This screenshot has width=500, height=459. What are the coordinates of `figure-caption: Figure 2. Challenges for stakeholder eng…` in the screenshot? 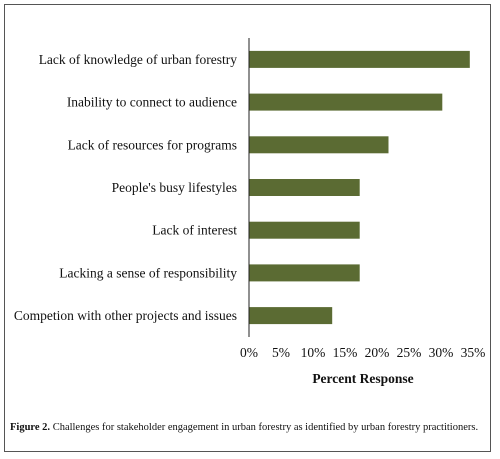 It's located at (245, 428).